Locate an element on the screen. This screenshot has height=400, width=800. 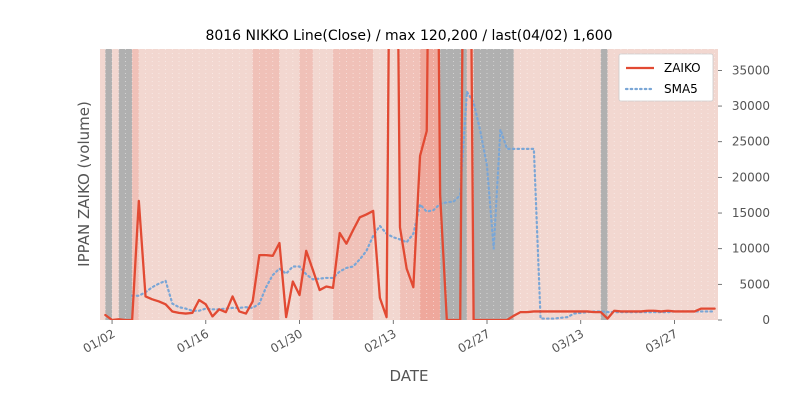
y-tick-label: 5000 is located at coordinates (754, 284).